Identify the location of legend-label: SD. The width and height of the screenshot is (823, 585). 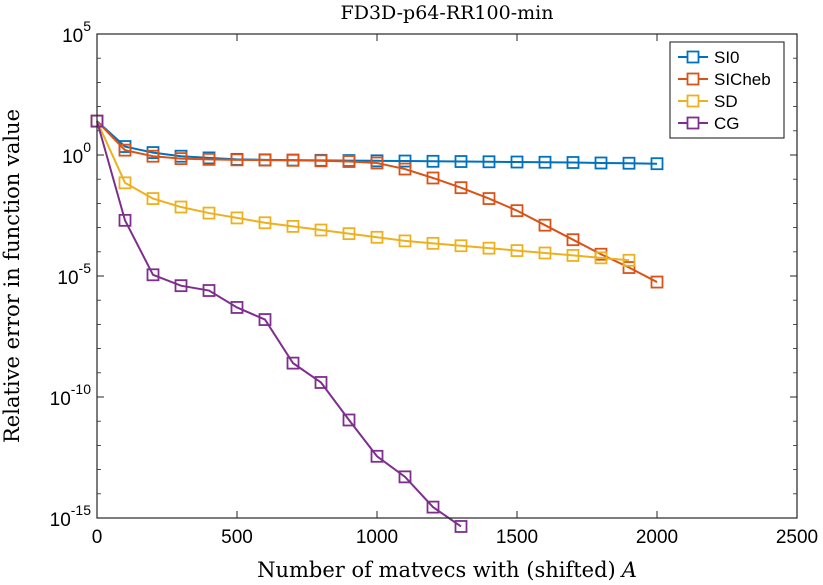
(726, 101).